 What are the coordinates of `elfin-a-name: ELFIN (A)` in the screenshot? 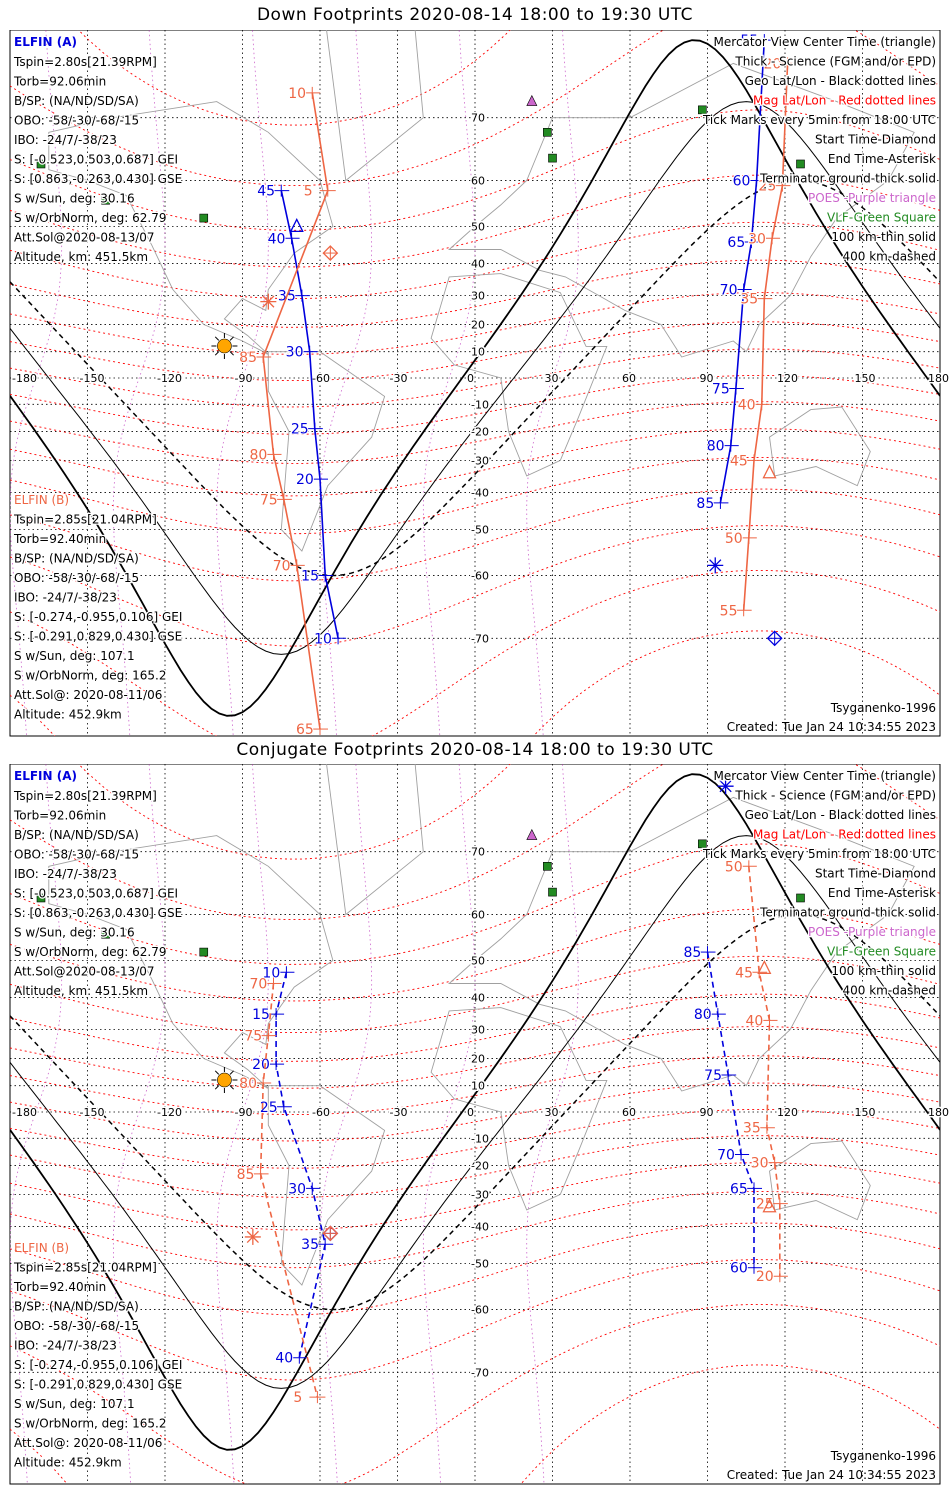 It's located at (45, 42).